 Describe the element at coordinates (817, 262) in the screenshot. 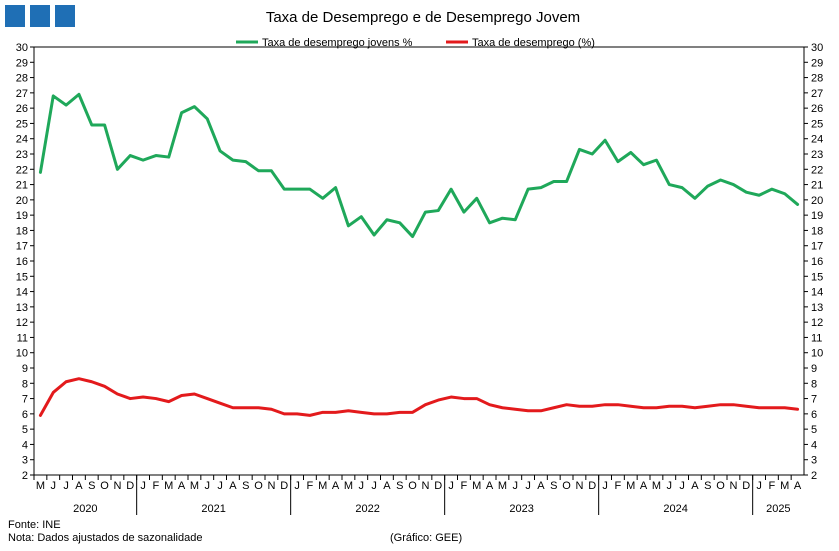

I see `y-tick-label-right: 16` at that location.